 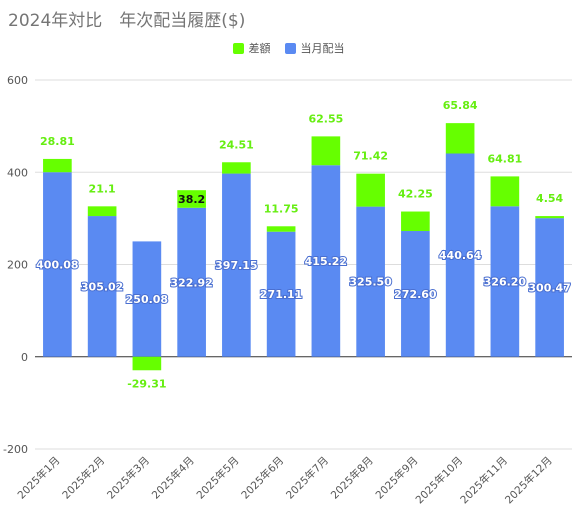 I want to click on legend-swatch-monthly, so click(x=290, y=48).